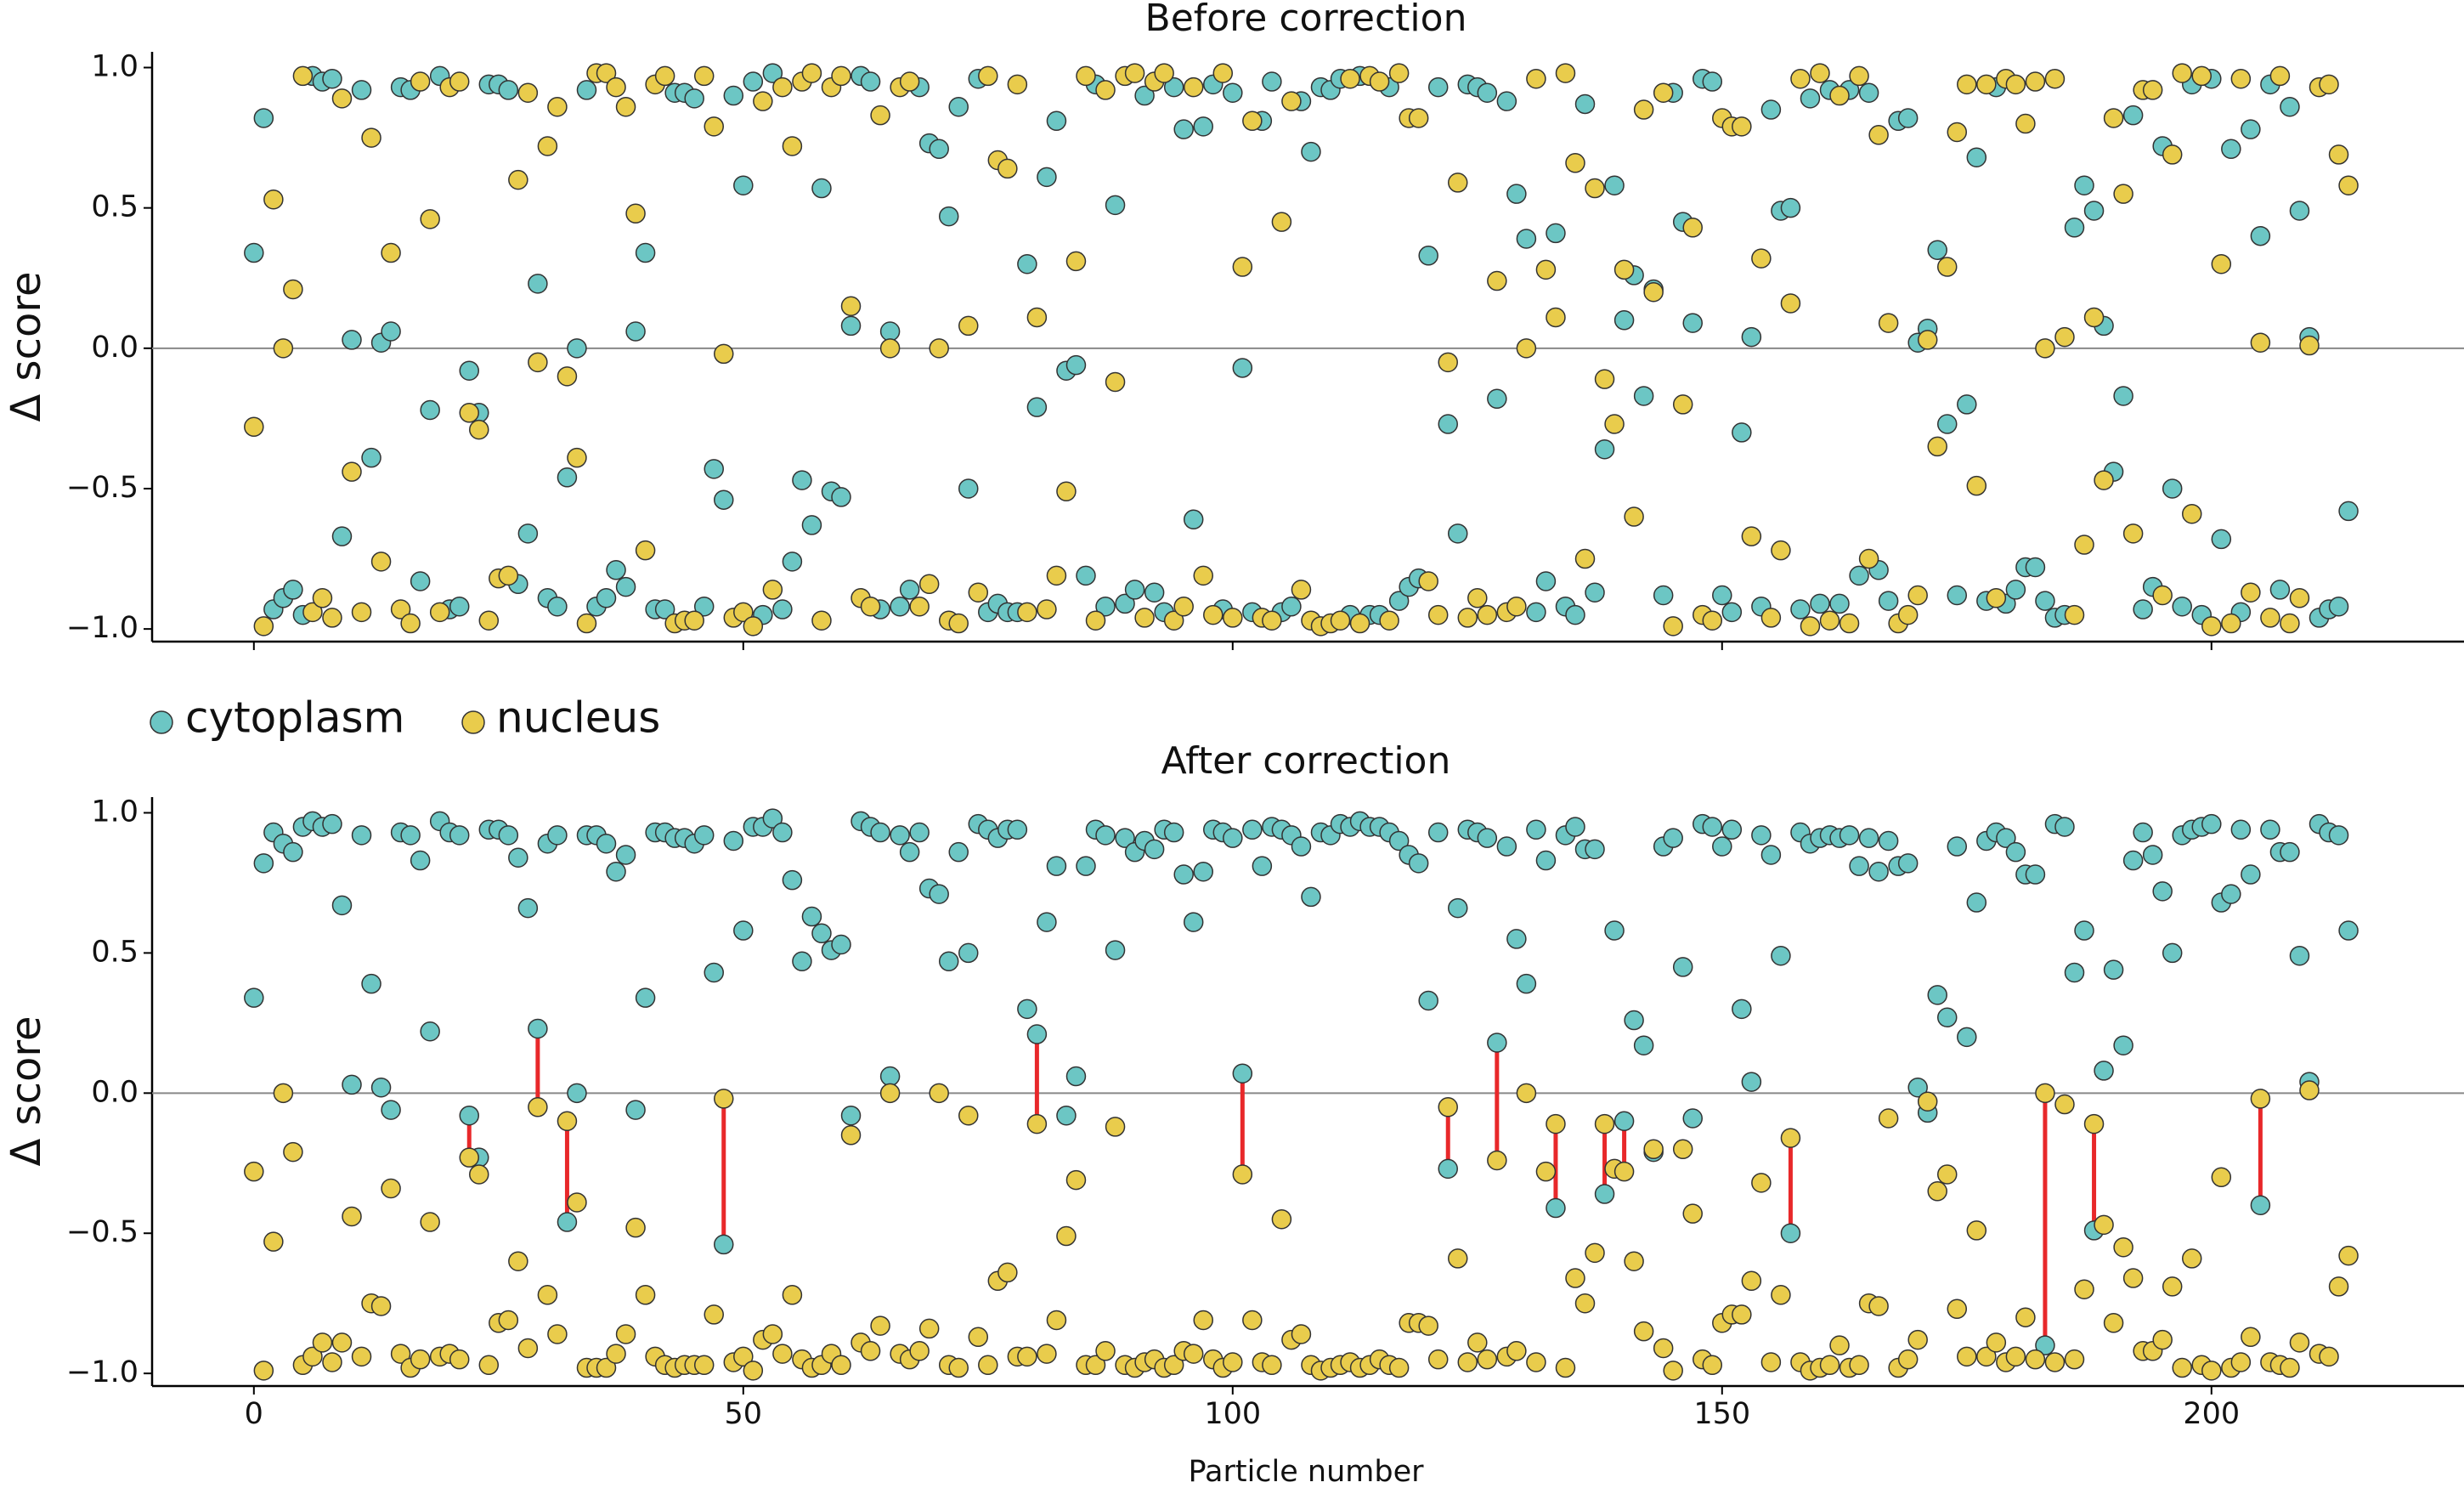 This screenshot has height=1488, width=2464. What do you see at coordinates (114, 66) in the screenshot?
I see `y-tick-label: 1.0` at bounding box center [114, 66].